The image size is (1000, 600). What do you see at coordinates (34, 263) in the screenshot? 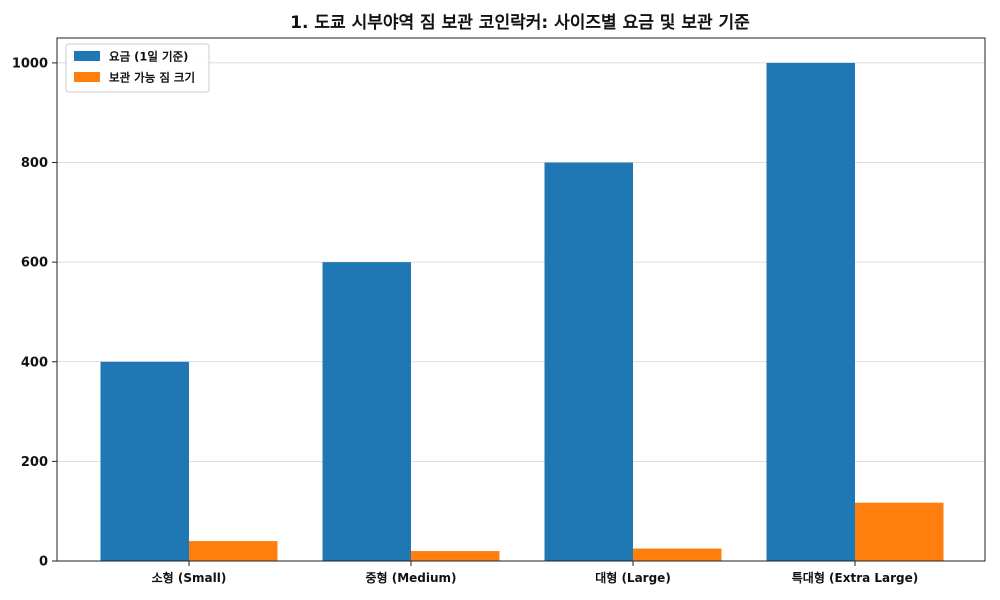
I see `y-tick-label: 600` at bounding box center [34, 263].